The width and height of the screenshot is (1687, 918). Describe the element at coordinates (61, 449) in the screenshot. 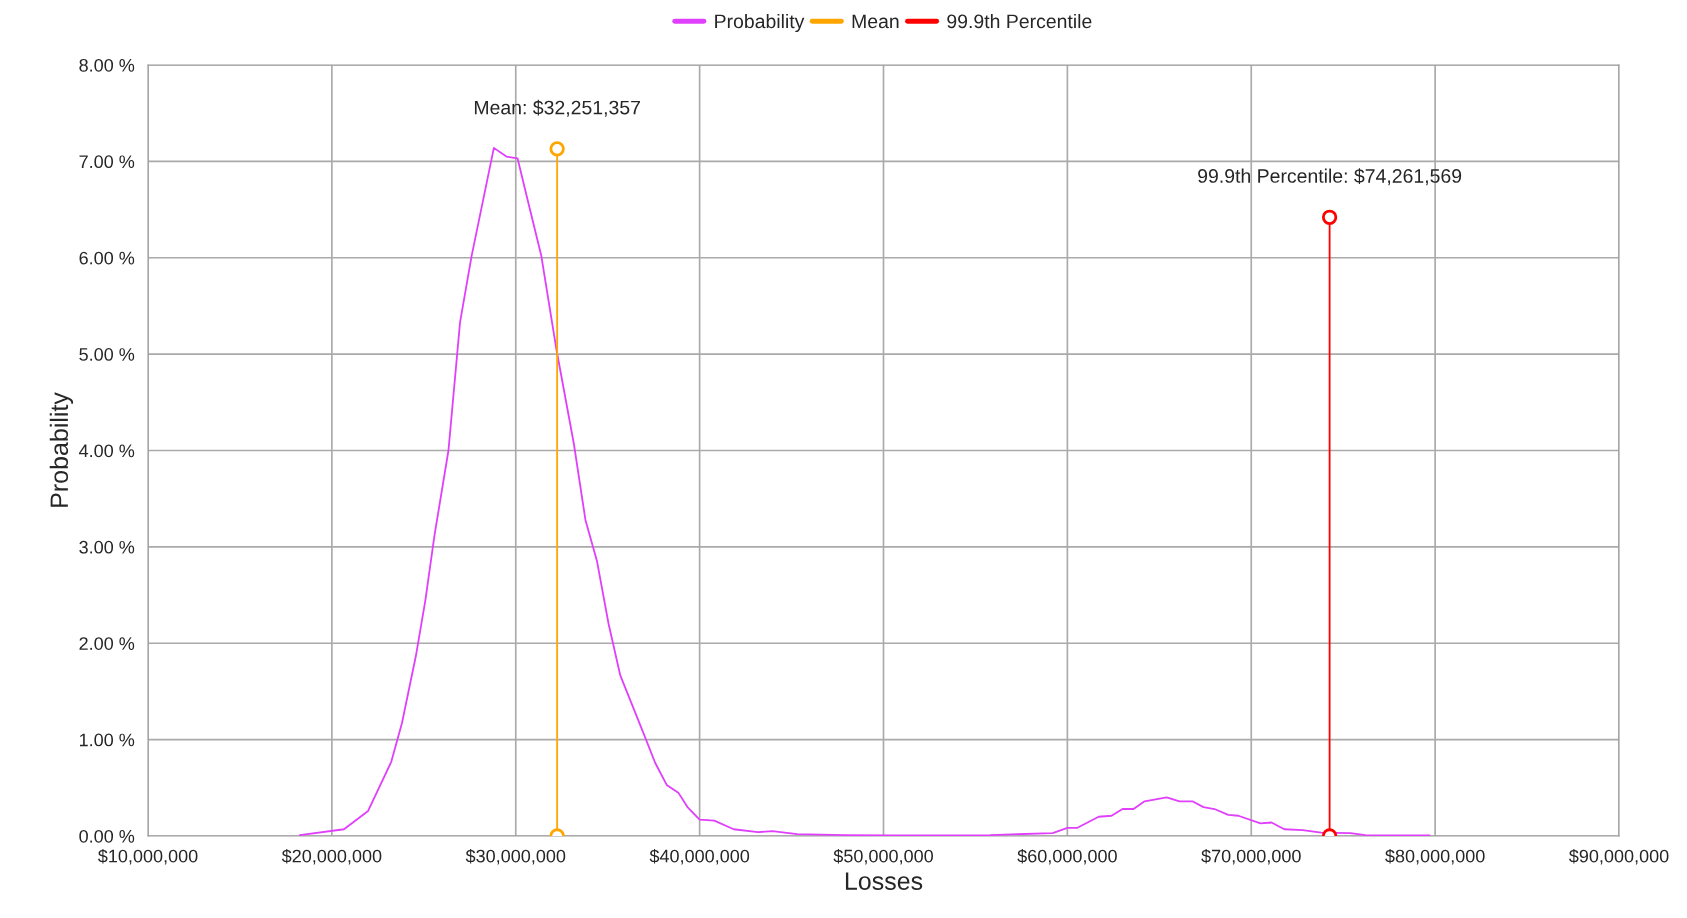

I see `y-axis-title: Probability` at that location.